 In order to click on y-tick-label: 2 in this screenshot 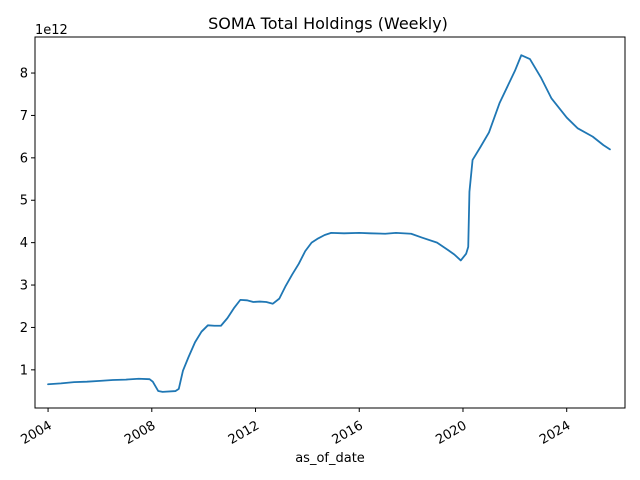, I will do `click(24, 328)`.